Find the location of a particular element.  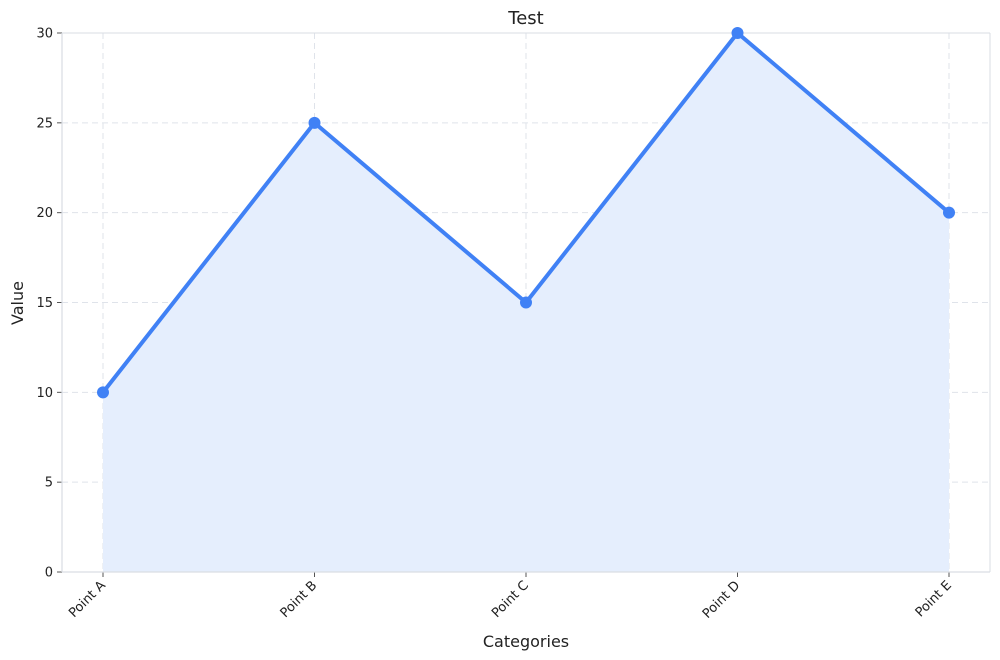

x-axis-label: Categories is located at coordinates (526, 641).